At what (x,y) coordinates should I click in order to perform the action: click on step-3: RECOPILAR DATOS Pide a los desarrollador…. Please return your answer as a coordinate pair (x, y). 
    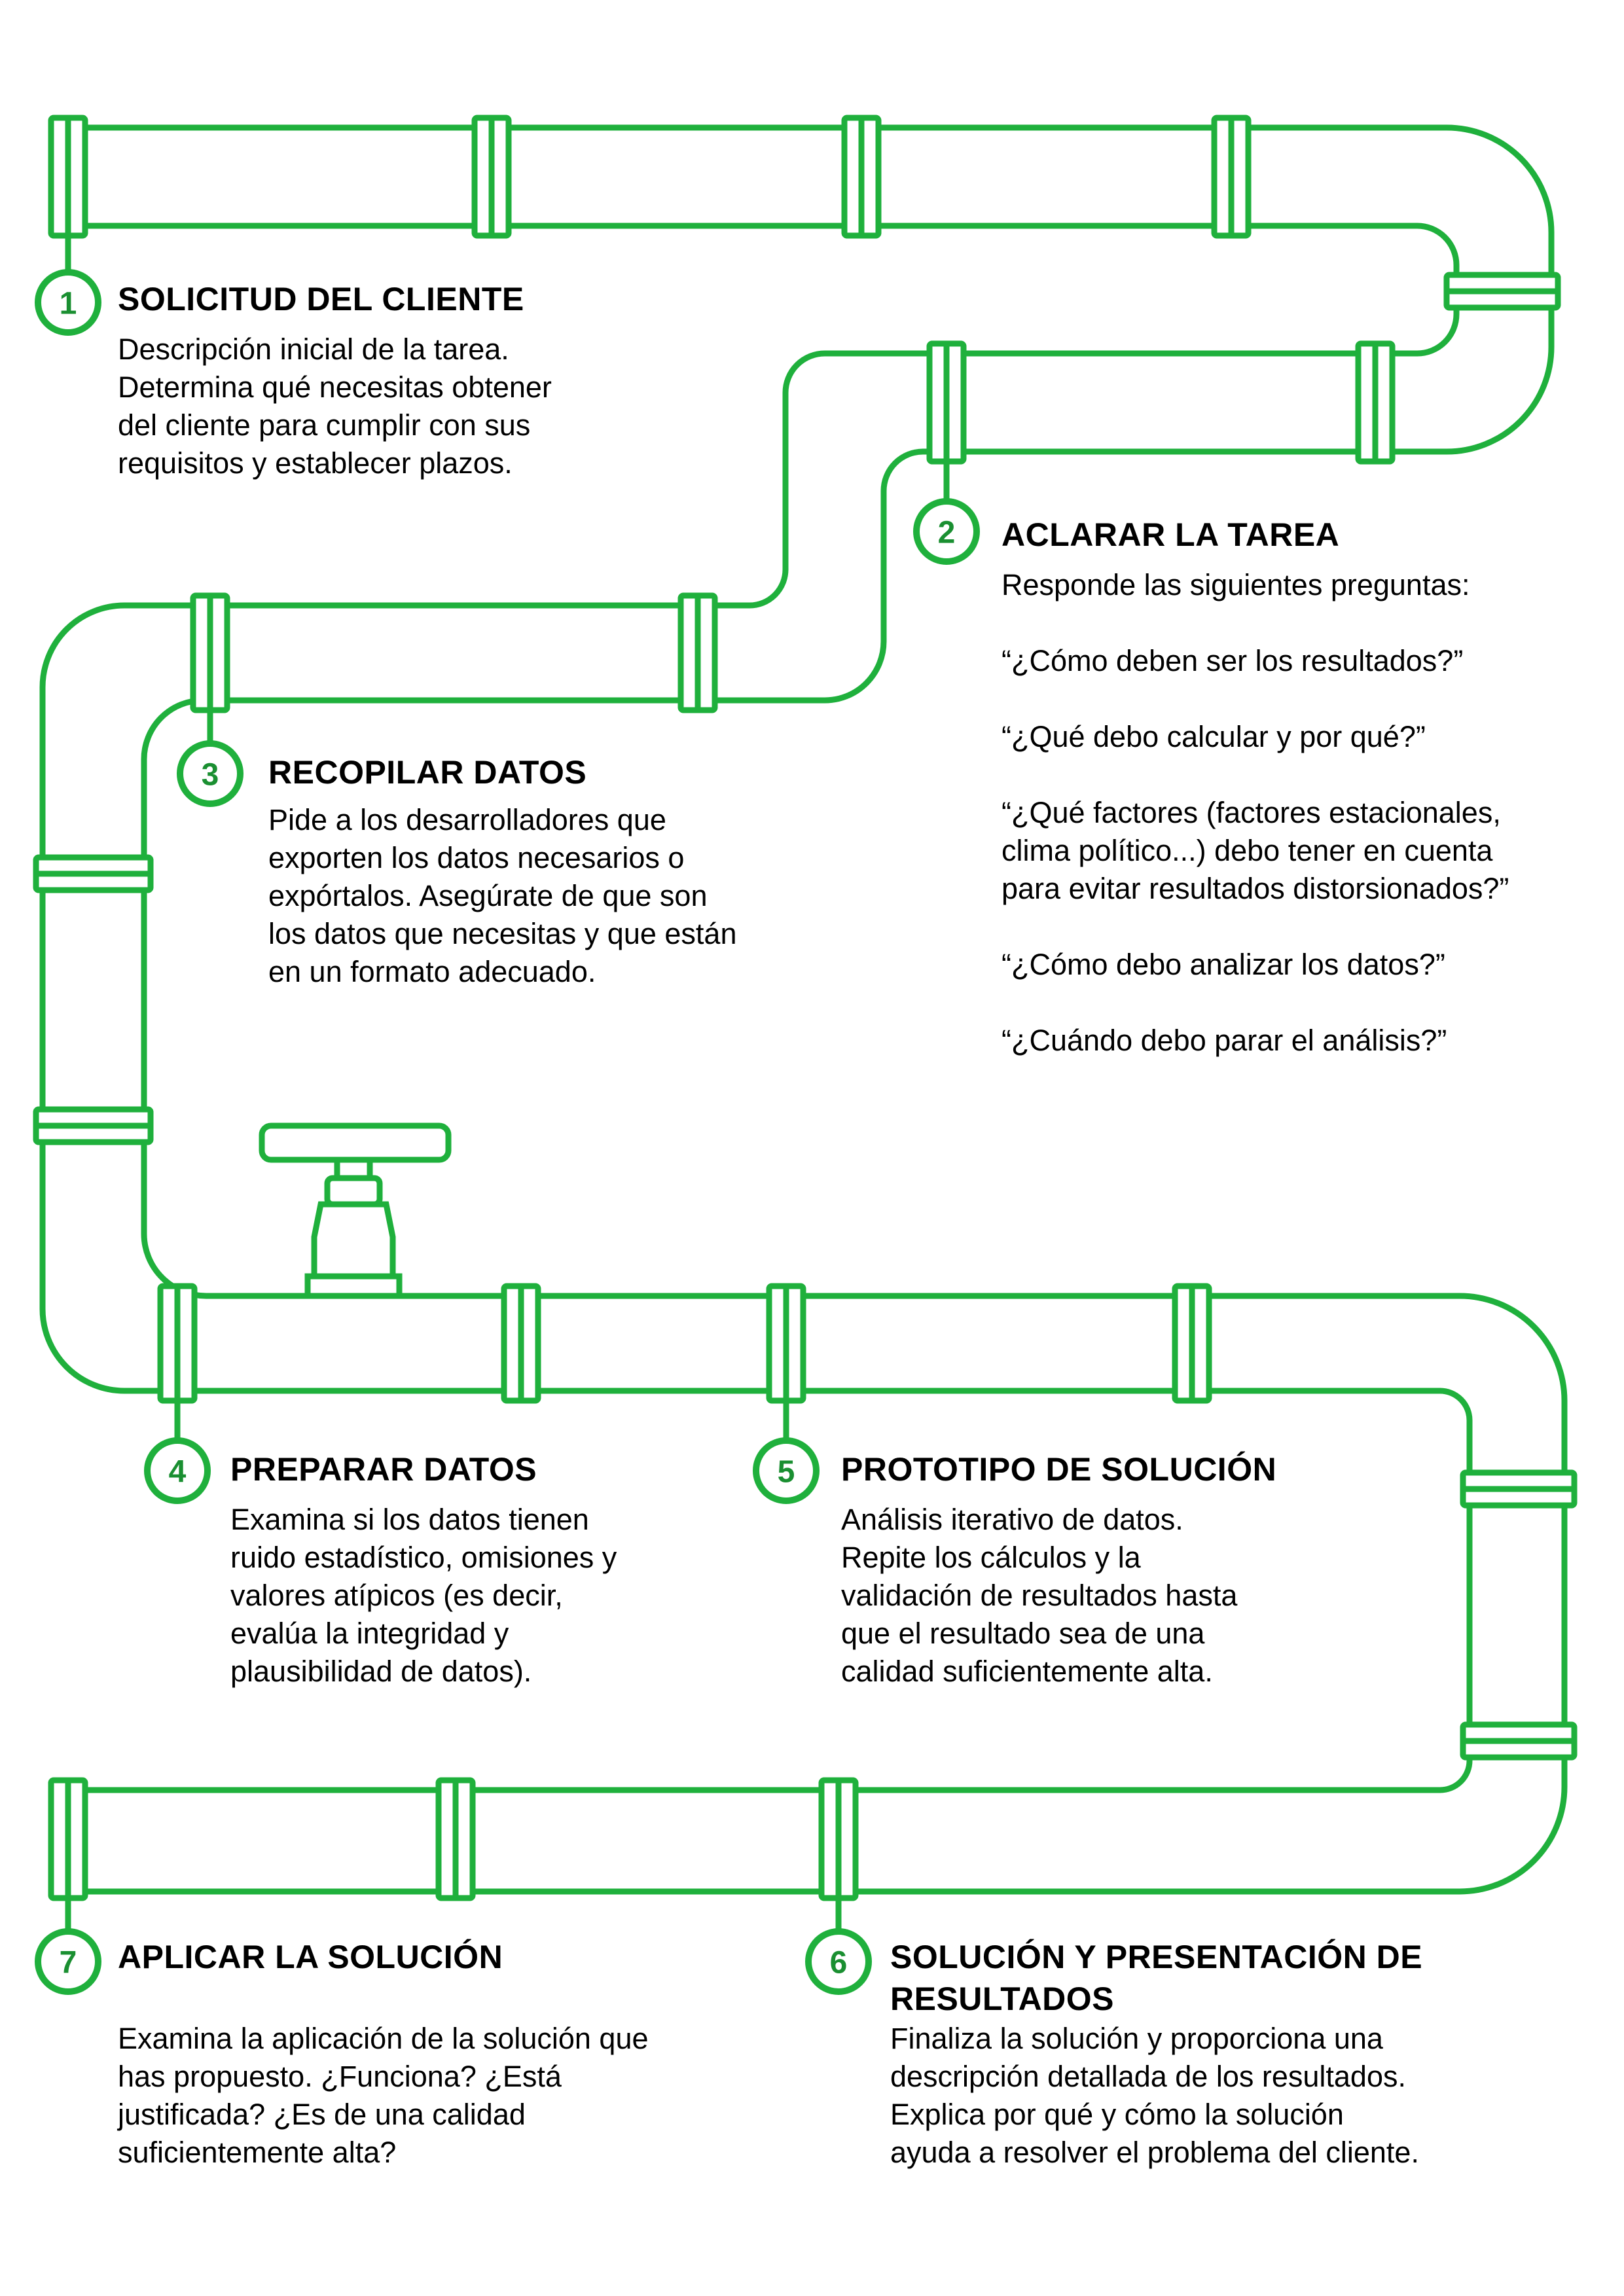
    Looking at the image, I should click on (562, 871).